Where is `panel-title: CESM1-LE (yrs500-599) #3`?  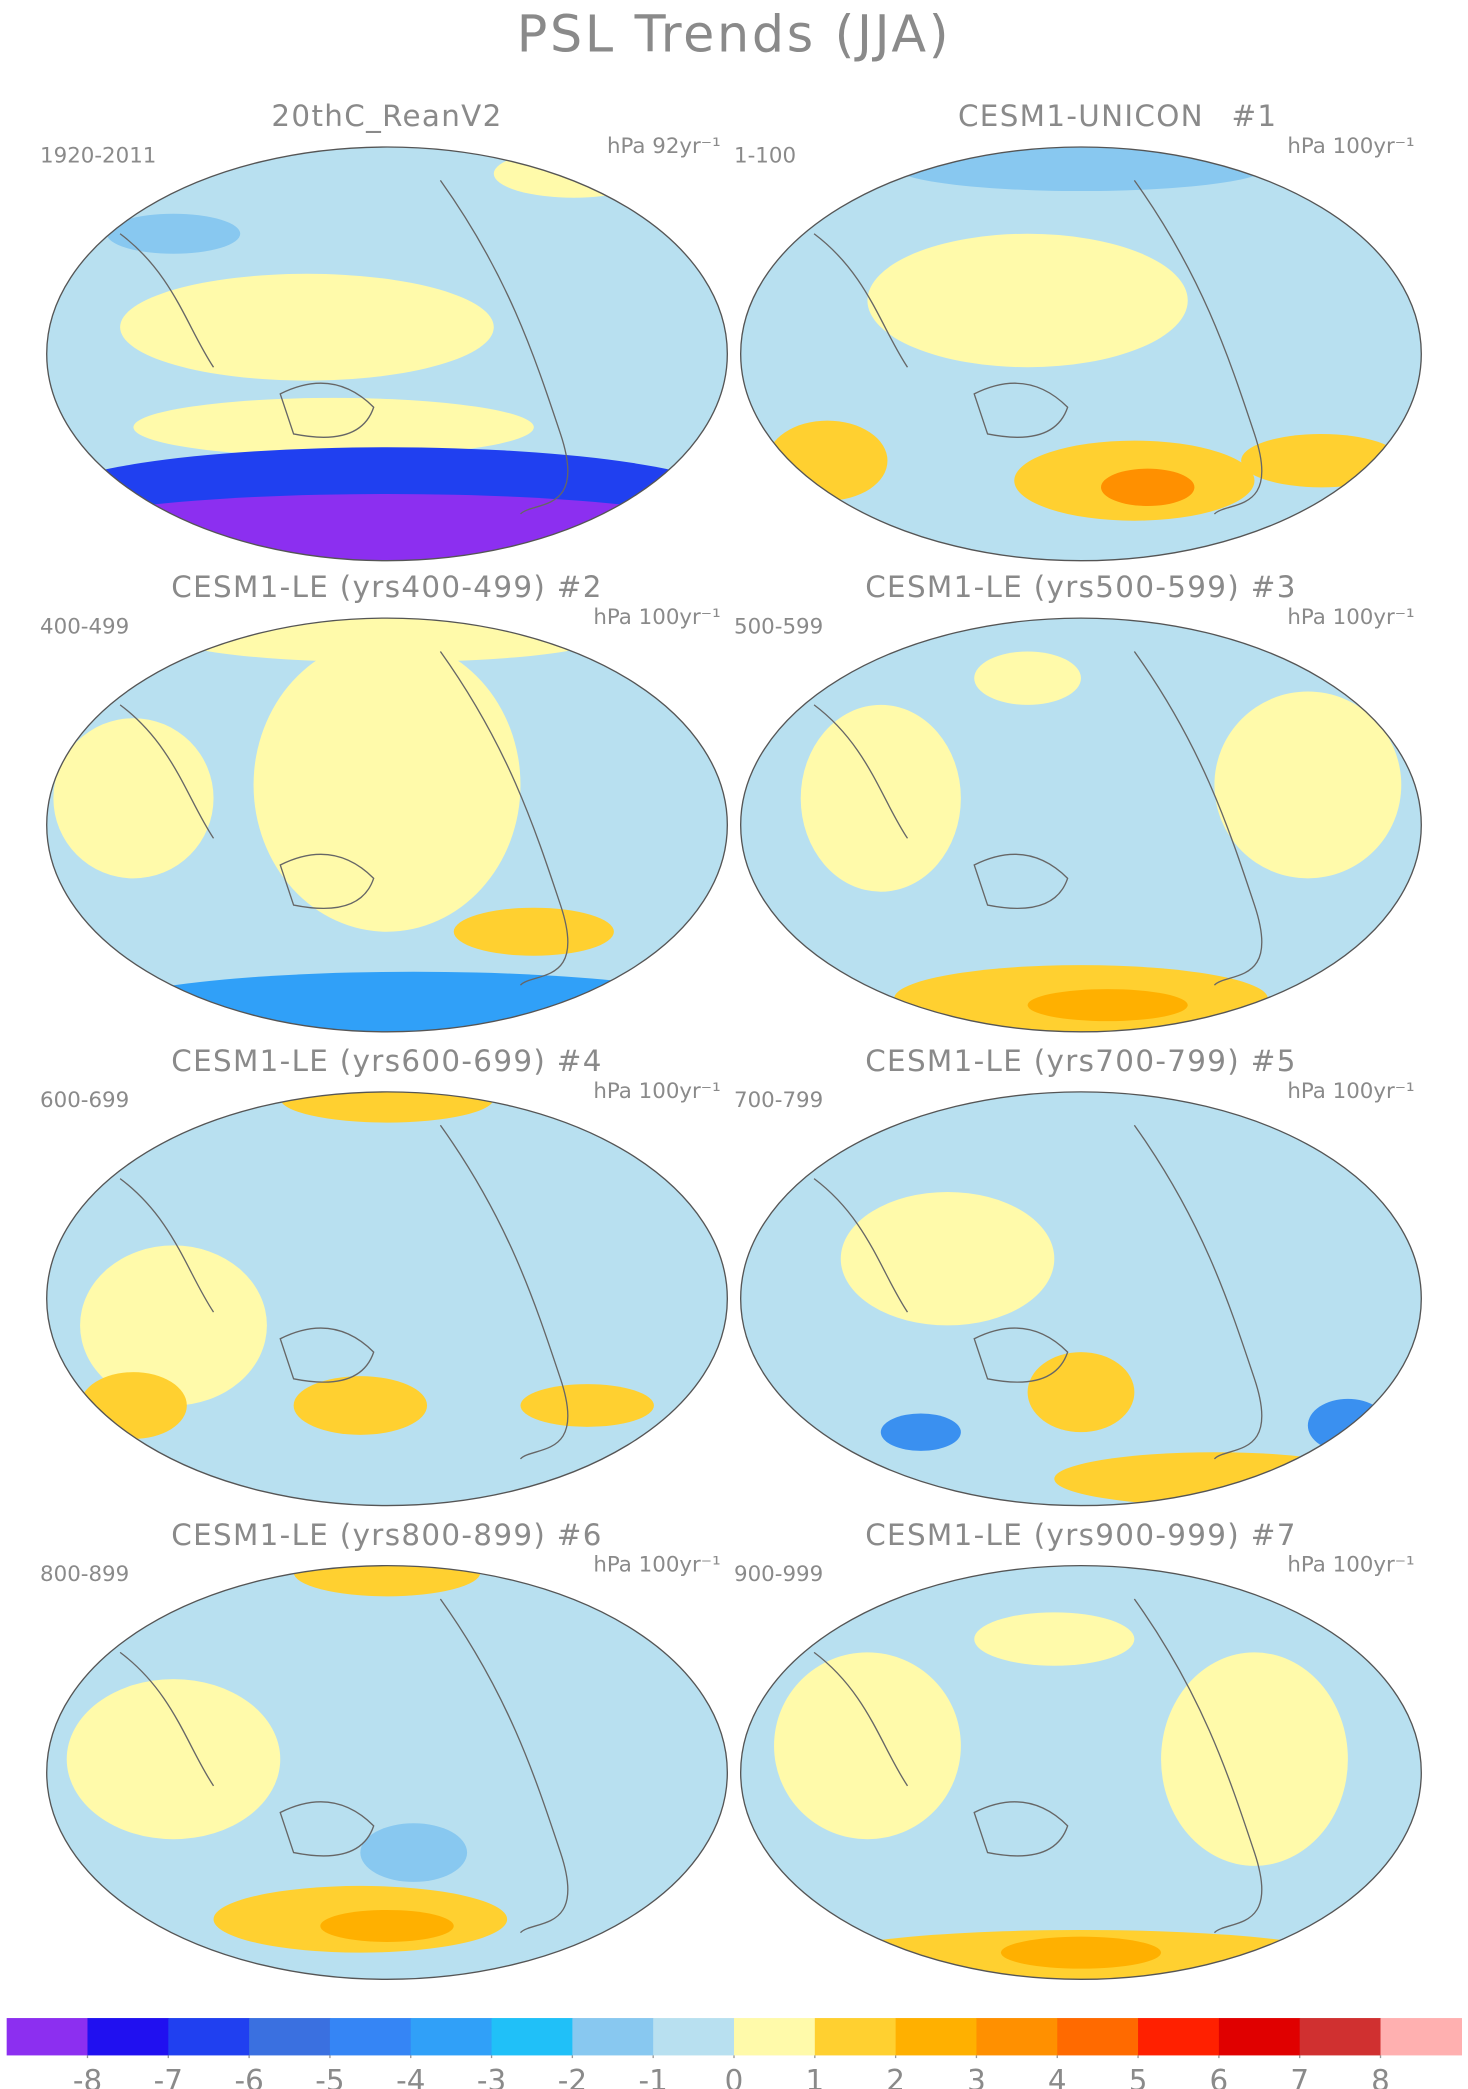 panel-title: CESM1-LE (yrs500-599) #3 is located at coordinates (1081, 587).